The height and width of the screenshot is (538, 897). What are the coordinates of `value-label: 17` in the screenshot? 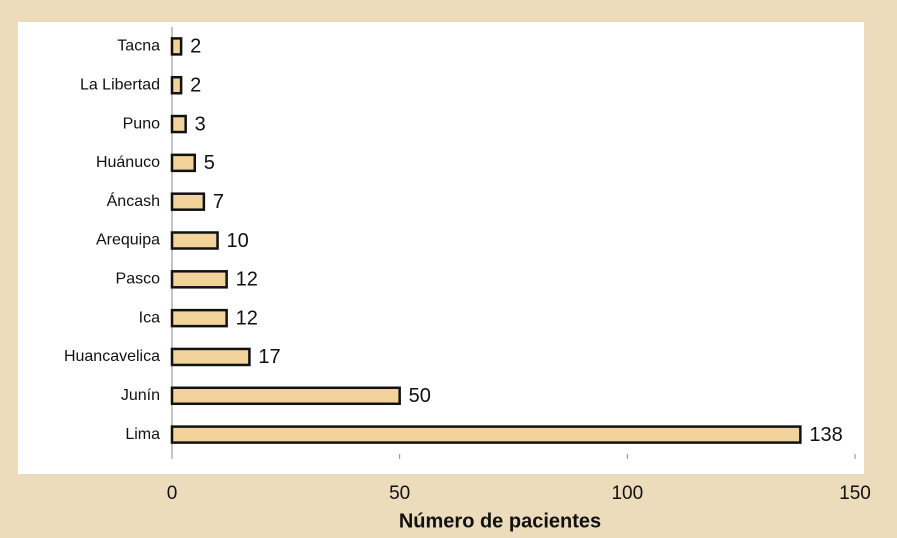 It's located at (269, 357).